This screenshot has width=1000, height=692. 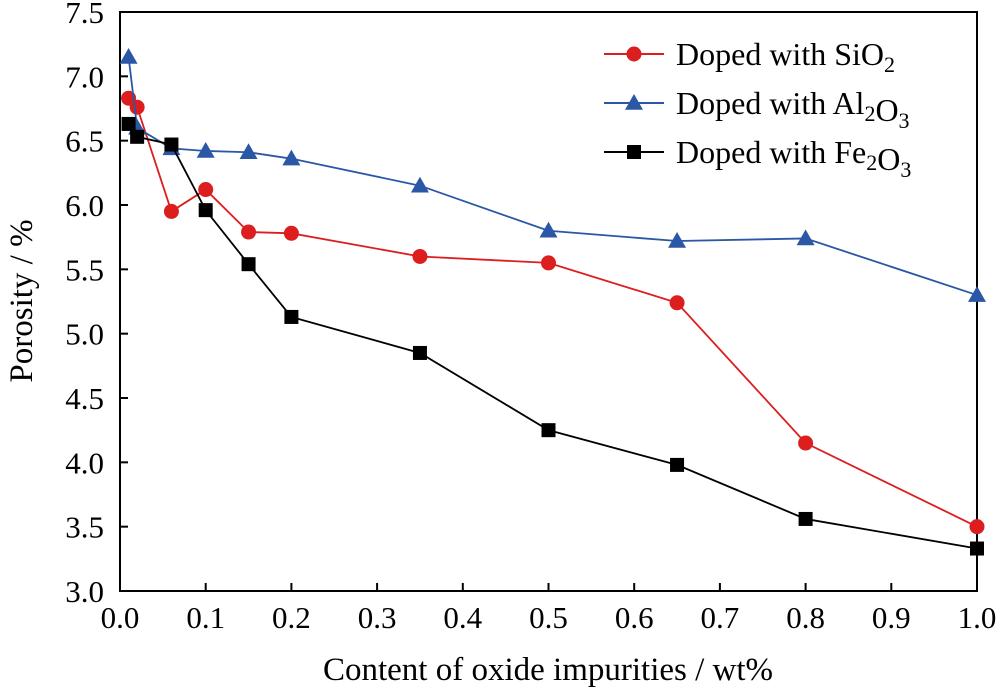 What do you see at coordinates (805, 617) in the screenshot?
I see `x-tick-label: 0.8` at bounding box center [805, 617].